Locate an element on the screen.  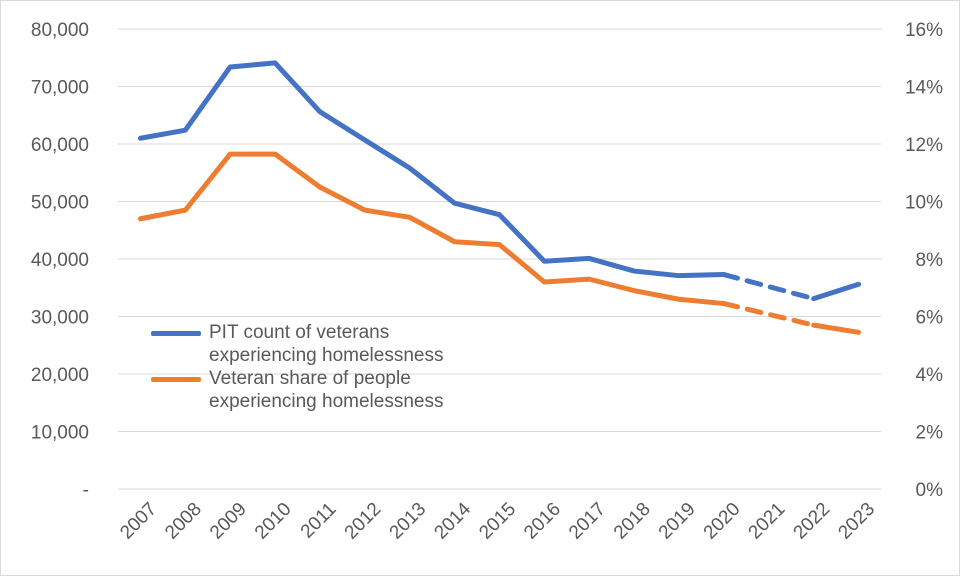
x-axis-tick-label: 2014 is located at coordinates (452, 520).